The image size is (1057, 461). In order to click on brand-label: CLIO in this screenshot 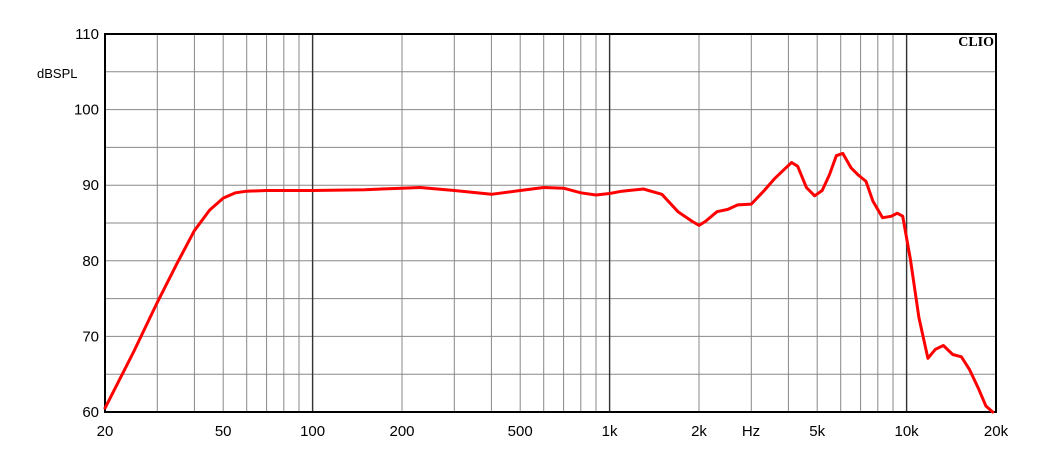, I will do `click(976, 42)`.